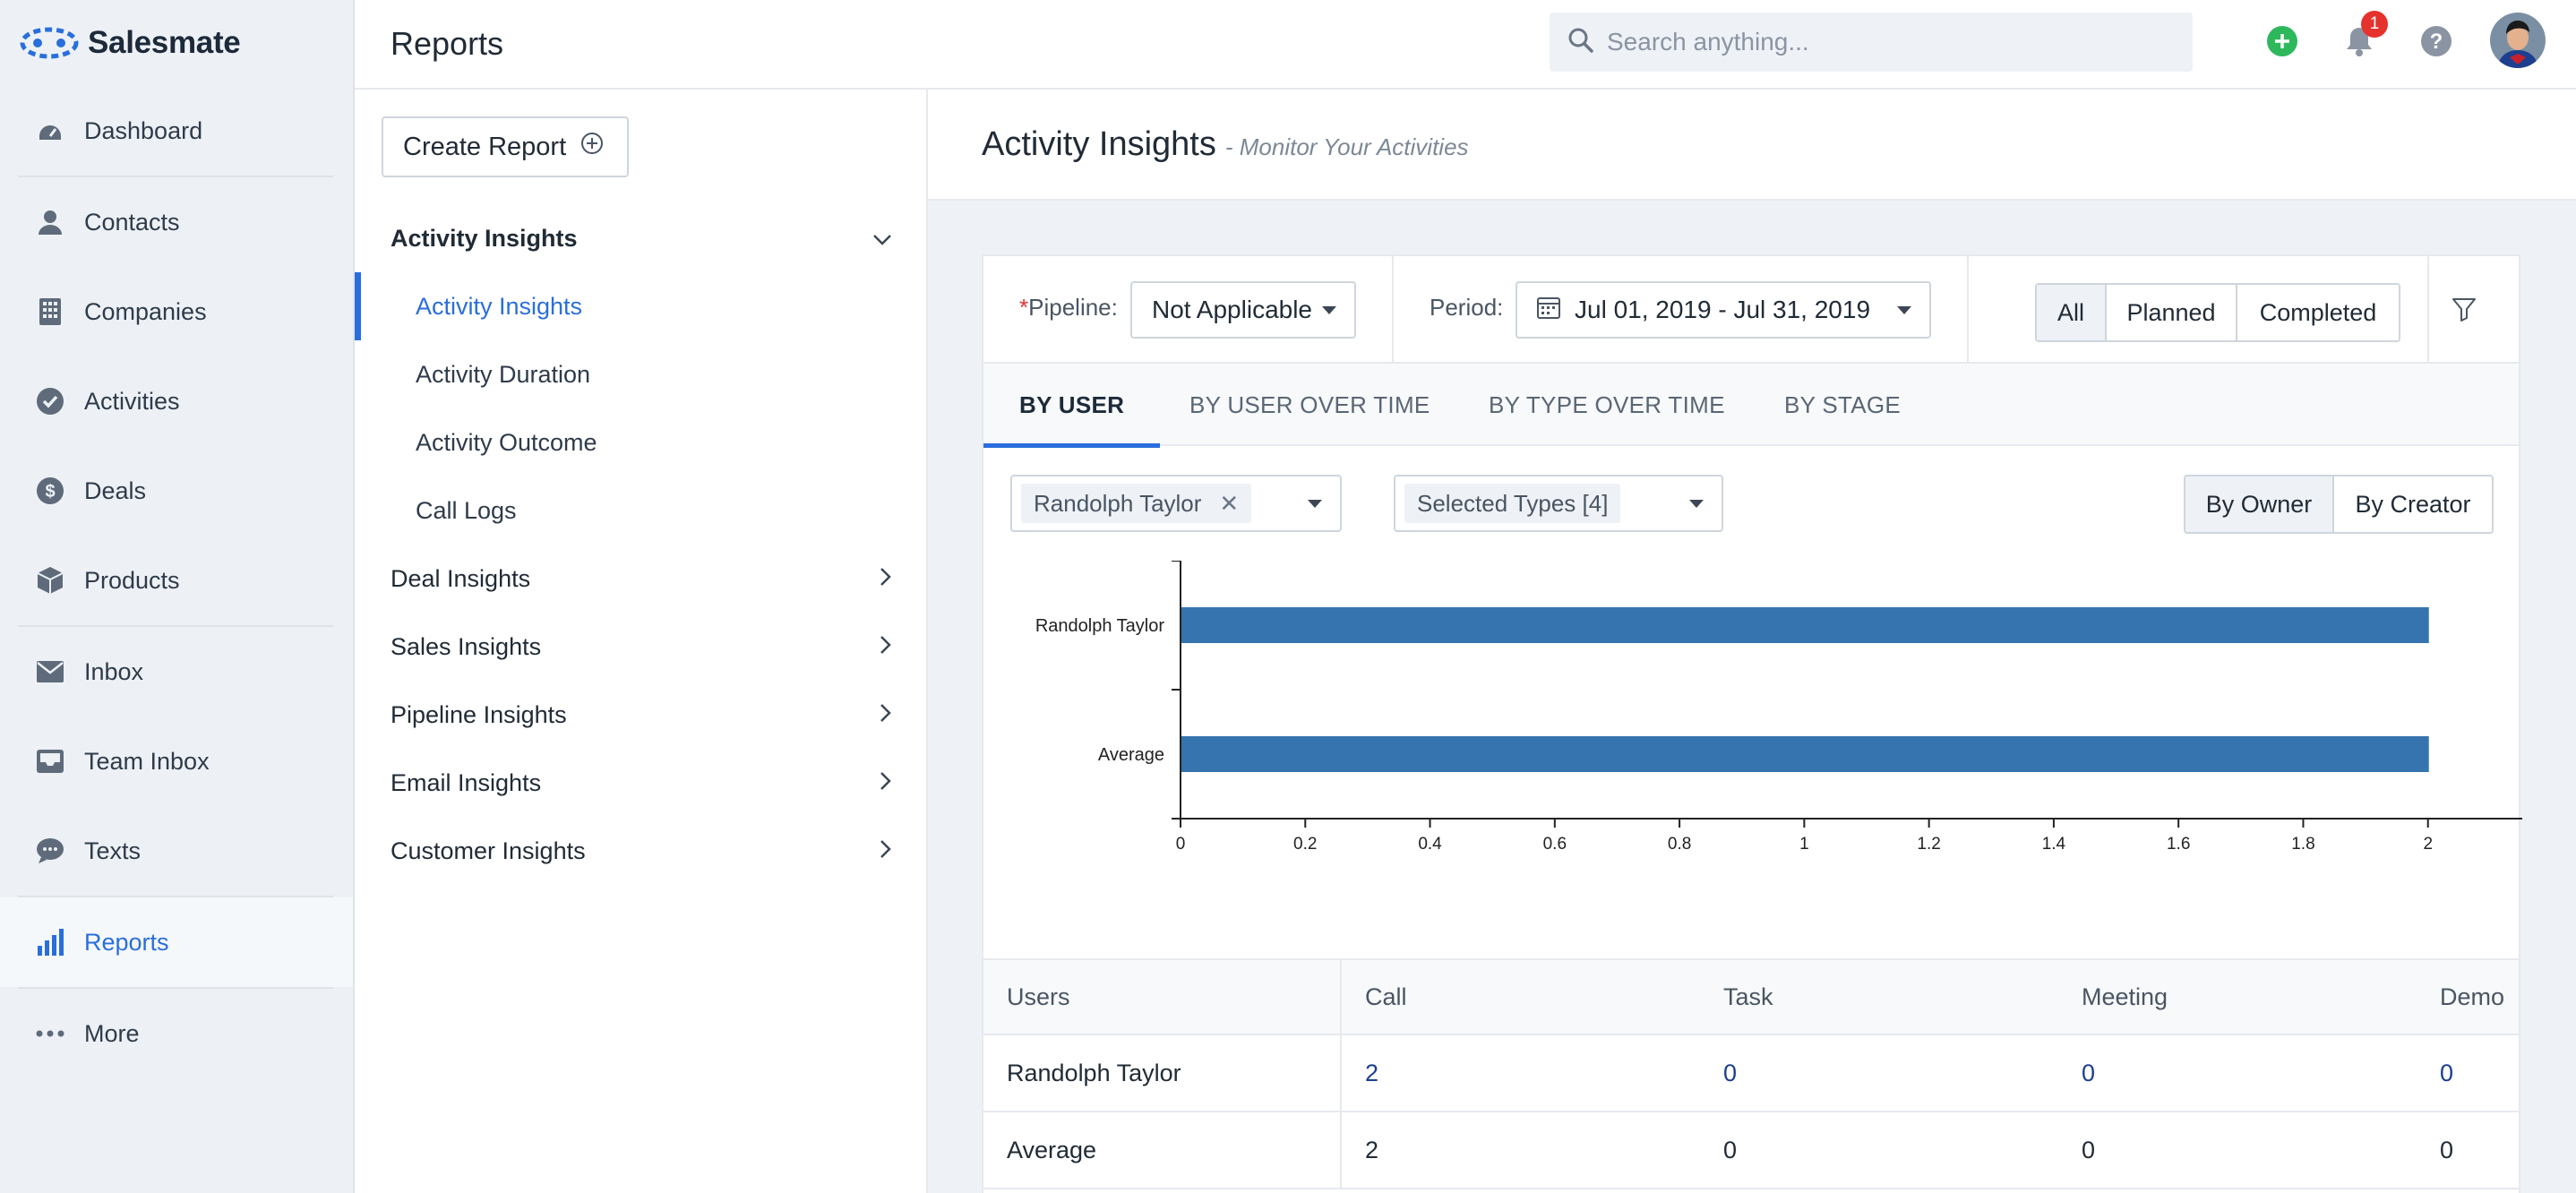 The image size is (2576, 1193). Describe the element at coordinates (1372, 1072) in the screenshot. I see `cell-call: 2` at that location.